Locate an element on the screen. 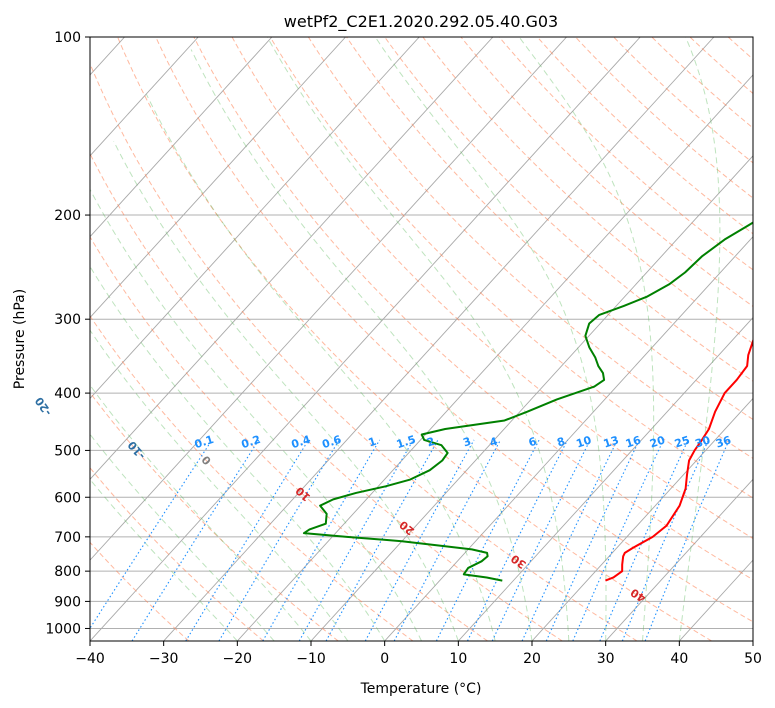 This screenshot has width=775, height=708. y-tick-label: 400 is located at coordinates (67, 394).